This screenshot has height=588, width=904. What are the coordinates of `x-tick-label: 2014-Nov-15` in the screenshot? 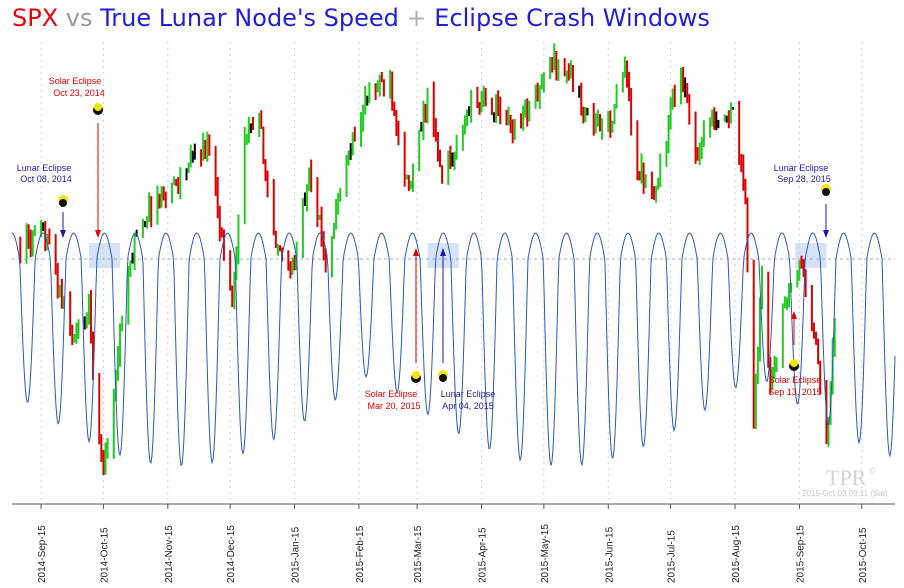 It's located at (169, 554).